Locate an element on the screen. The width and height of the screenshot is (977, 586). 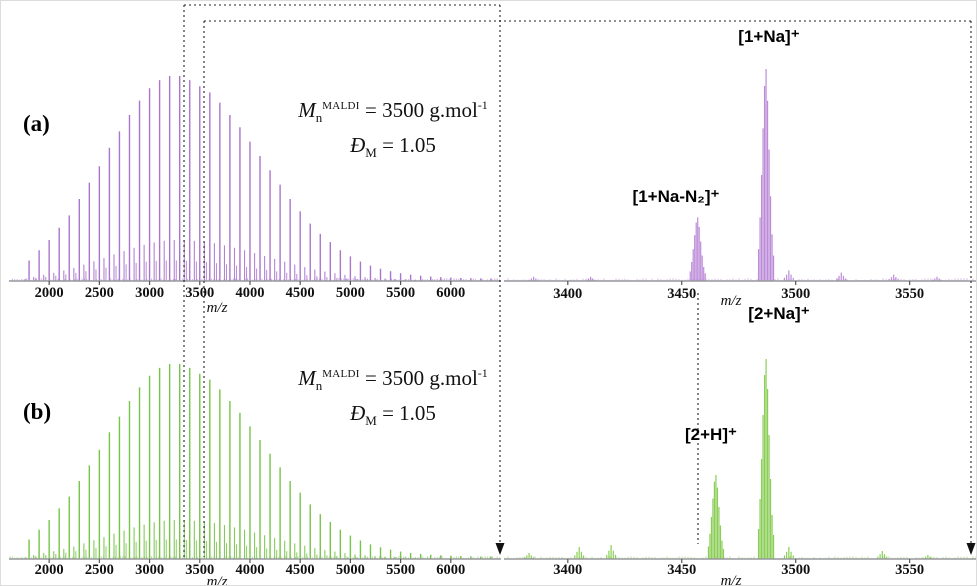
panel-a-label: (a) is located at coordinates (36, 123).